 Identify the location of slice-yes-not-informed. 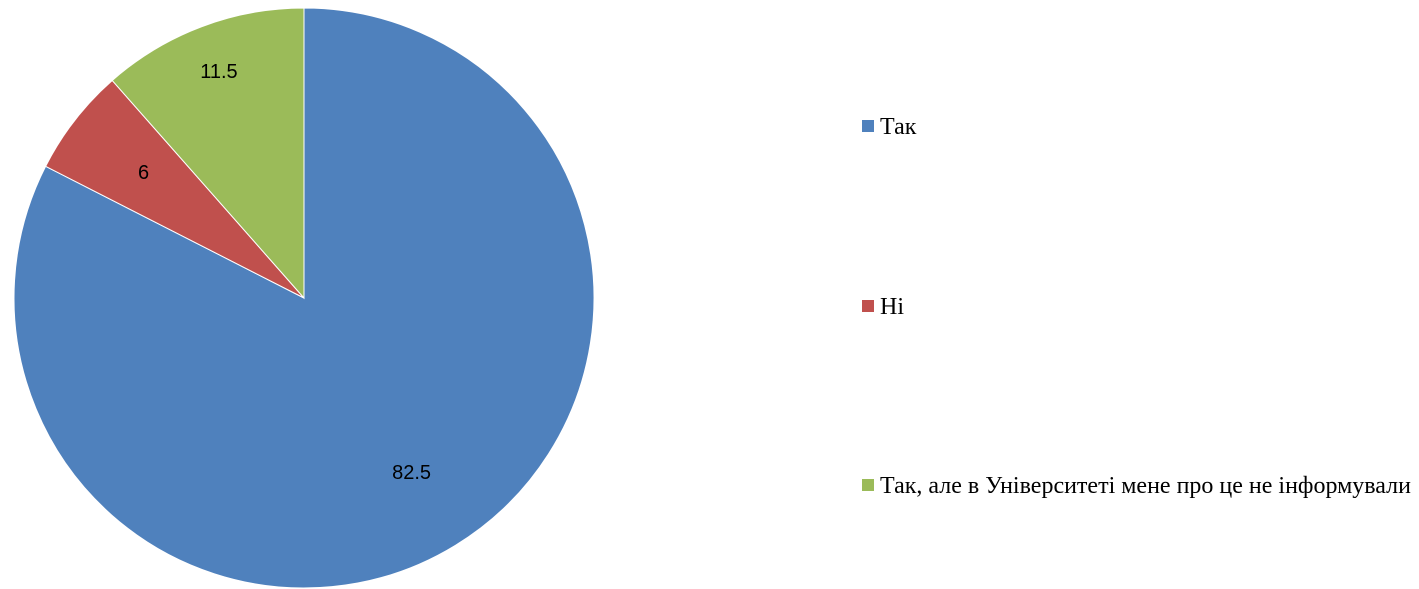
(208, 153).